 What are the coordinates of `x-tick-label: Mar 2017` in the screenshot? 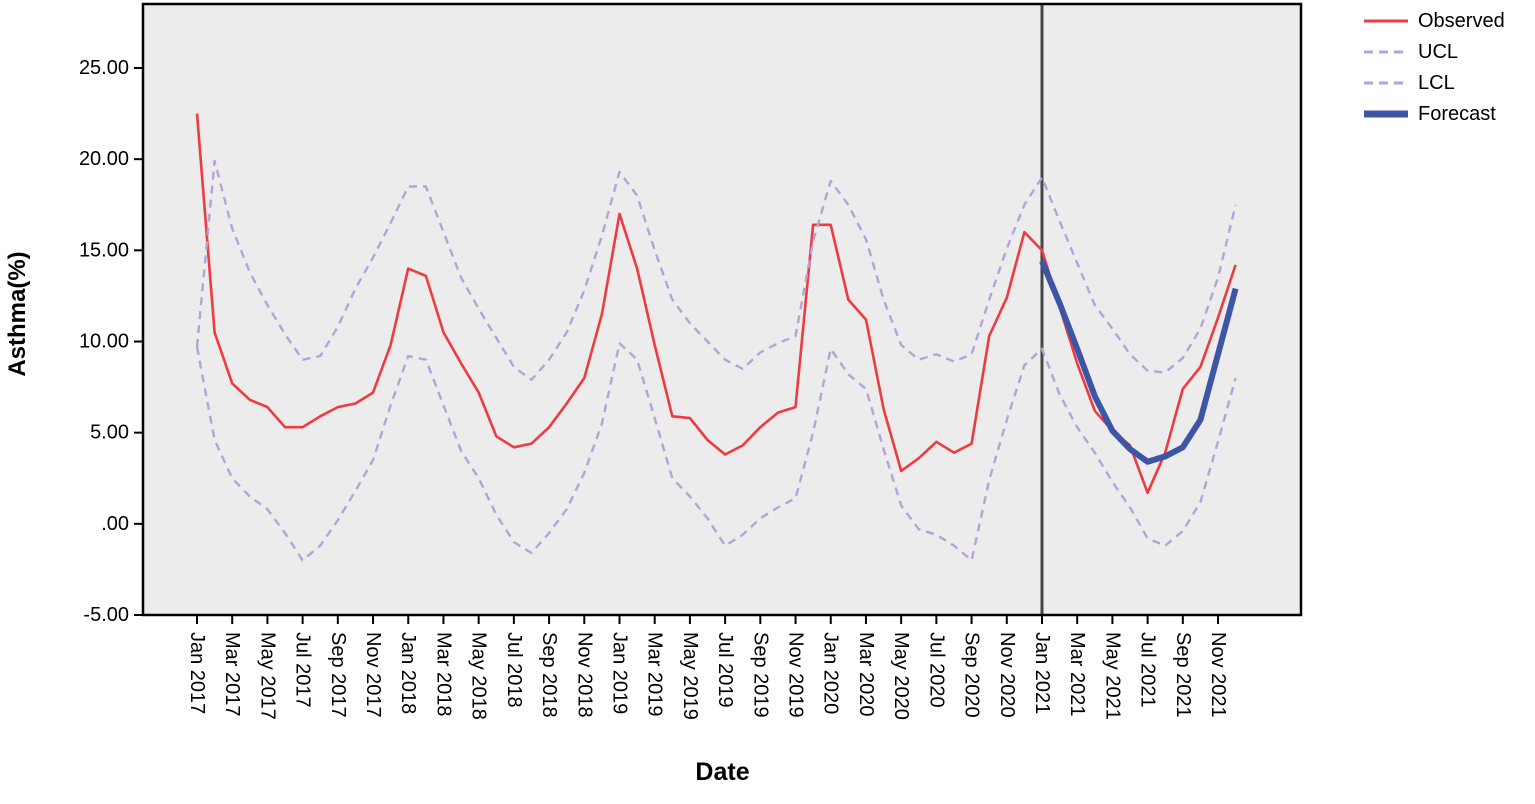 It's located at (232, 674).